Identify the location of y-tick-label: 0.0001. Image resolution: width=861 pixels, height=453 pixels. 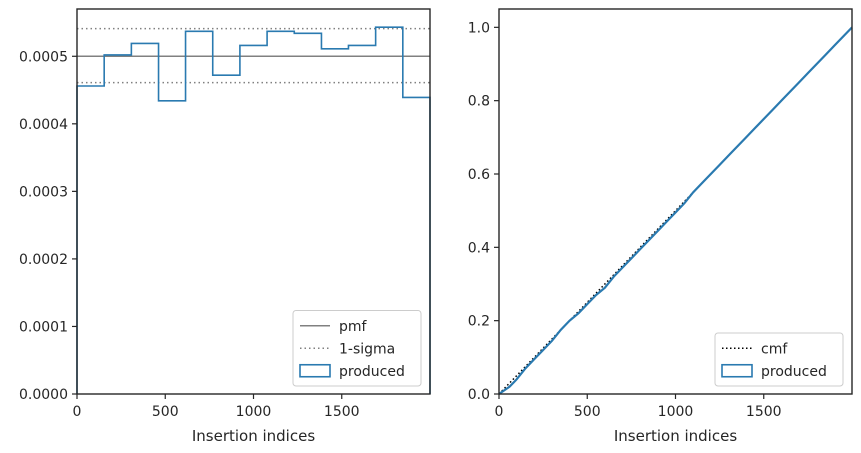
(43, 327).